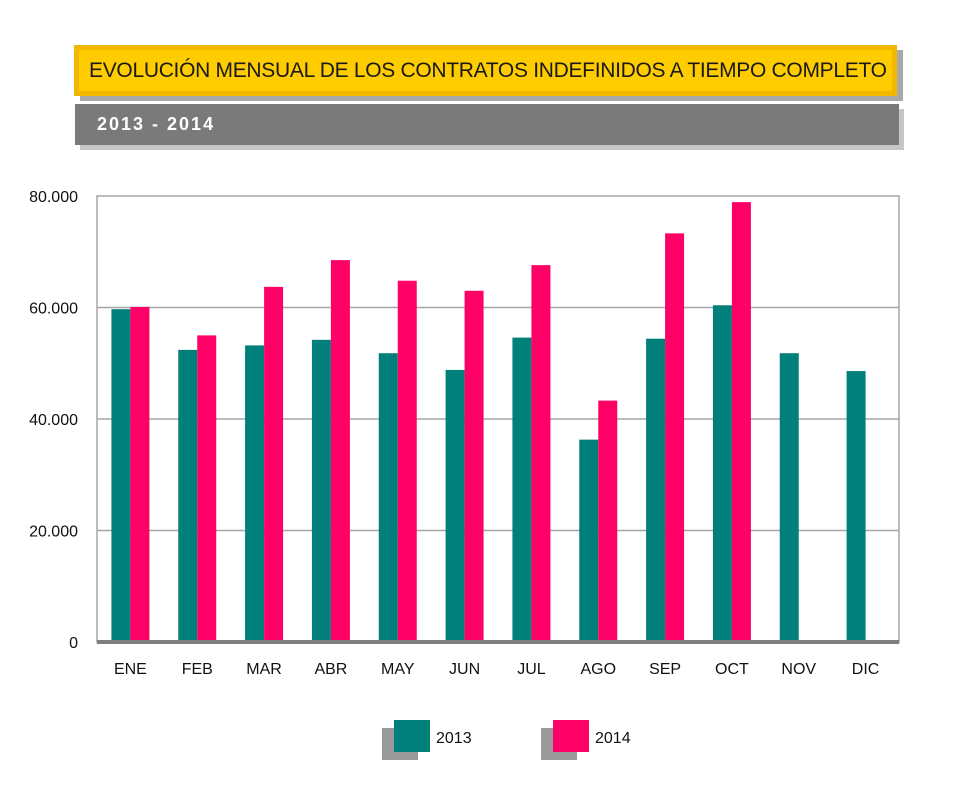 This screenshot has width=969, height=795. Describe the element at coordinates (589, 540) in the screenshot. I see `bar-2013-ago` at that location.